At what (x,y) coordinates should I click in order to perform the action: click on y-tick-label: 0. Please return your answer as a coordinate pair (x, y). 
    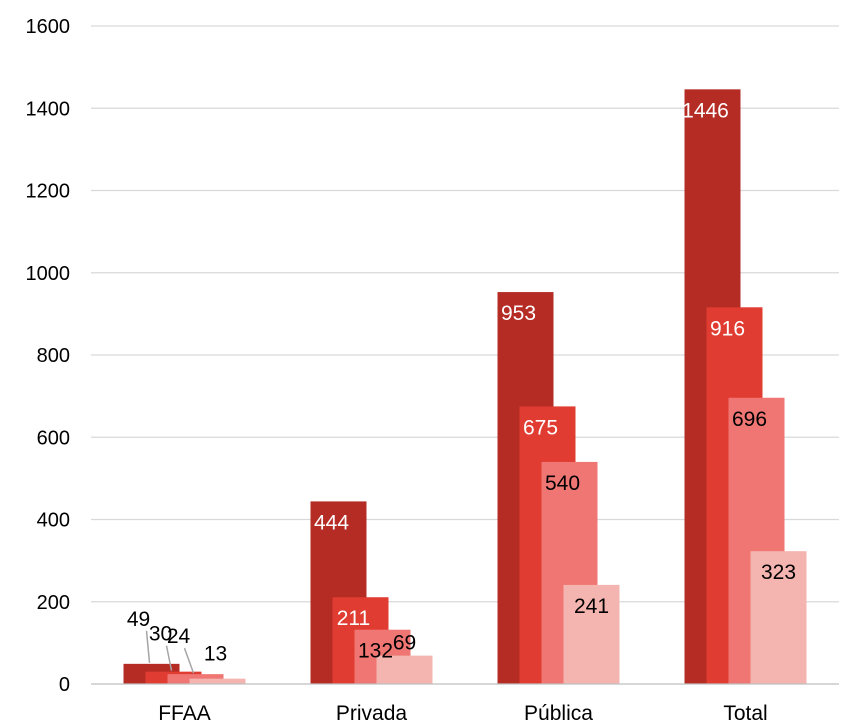
    Looking at the image, I should click on (64, 685).